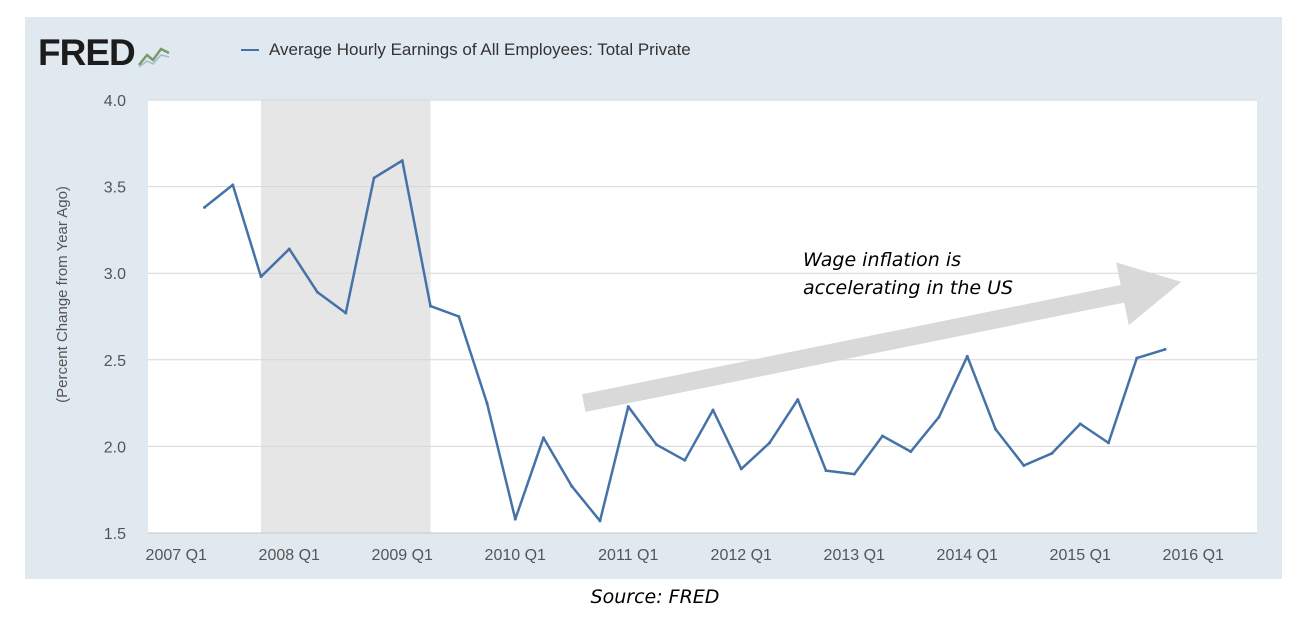  What do you see at coordinates (402, 555) in the screenshot?
I see `x-tick-label: 2009 Q1` at bounding box center [402, 555].